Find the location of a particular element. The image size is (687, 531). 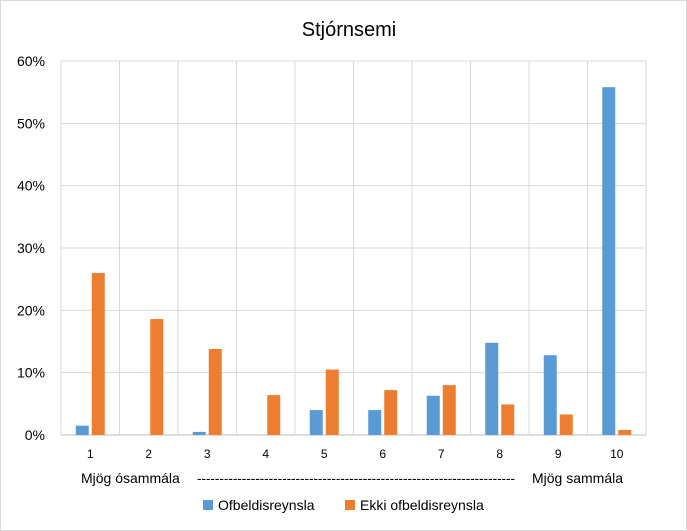

y-tick-label: 40% is located at coordinates (31, 186).